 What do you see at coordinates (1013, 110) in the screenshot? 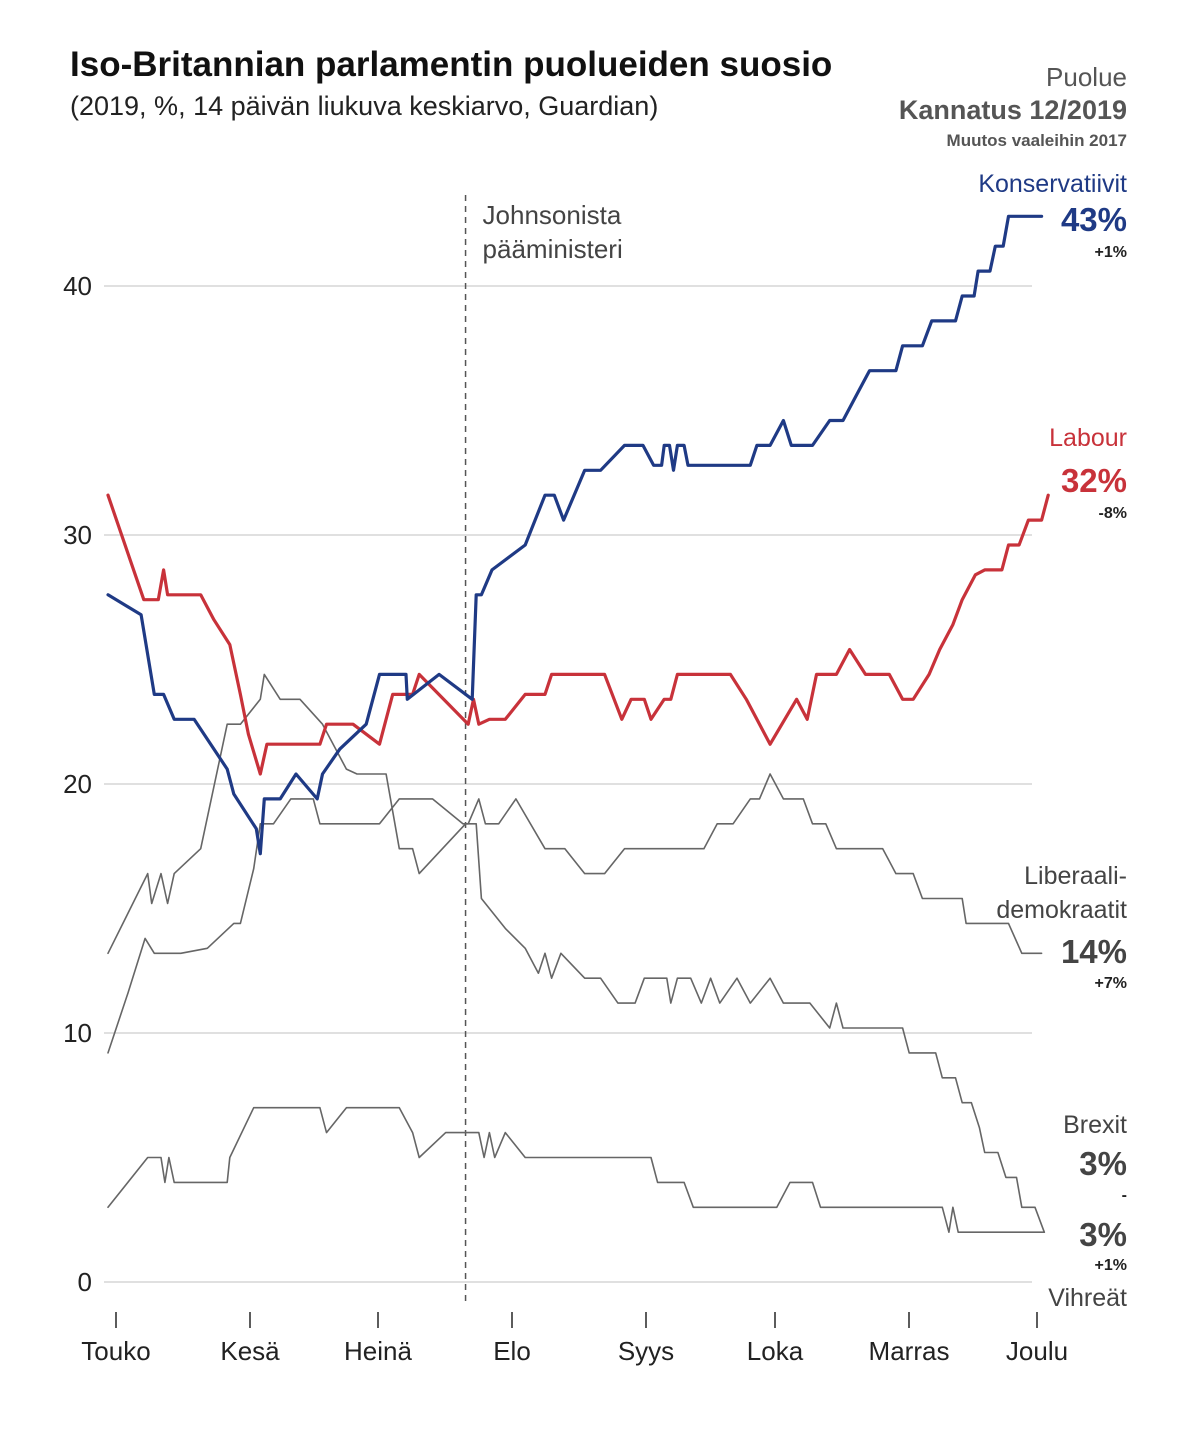
I see `legend-header-support: Kannatus 12/2019` at bounding box center [1013, 110].